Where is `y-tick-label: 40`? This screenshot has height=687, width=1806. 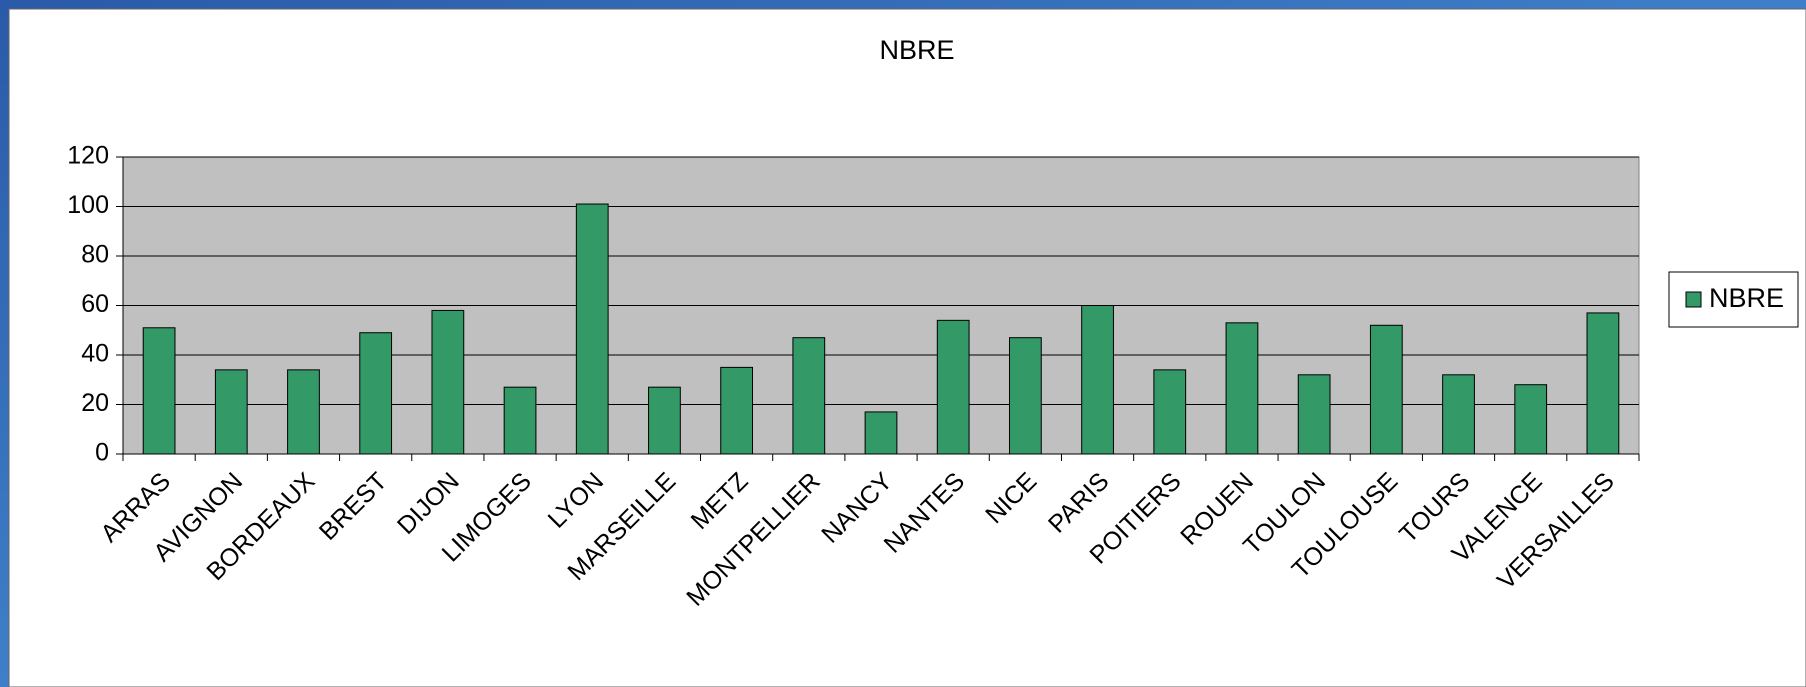
y-tick-label: 40 is located at coordinates (95, 354).